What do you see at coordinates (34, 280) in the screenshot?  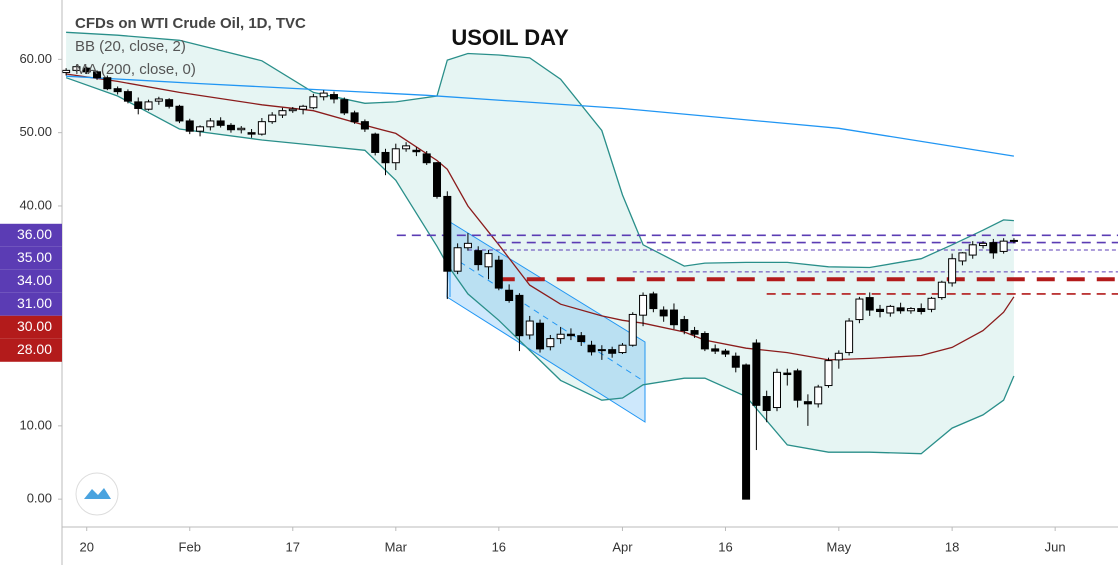 I see `price-badge-label: 34.00` at bounding box center [34, 280].